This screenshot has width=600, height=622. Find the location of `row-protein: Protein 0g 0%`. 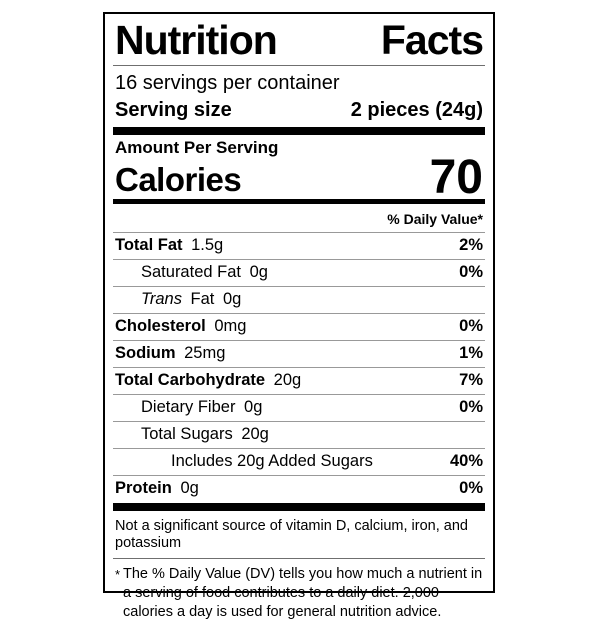

row-protein: Protein 0g 0% is located at coordinates (299, 488).